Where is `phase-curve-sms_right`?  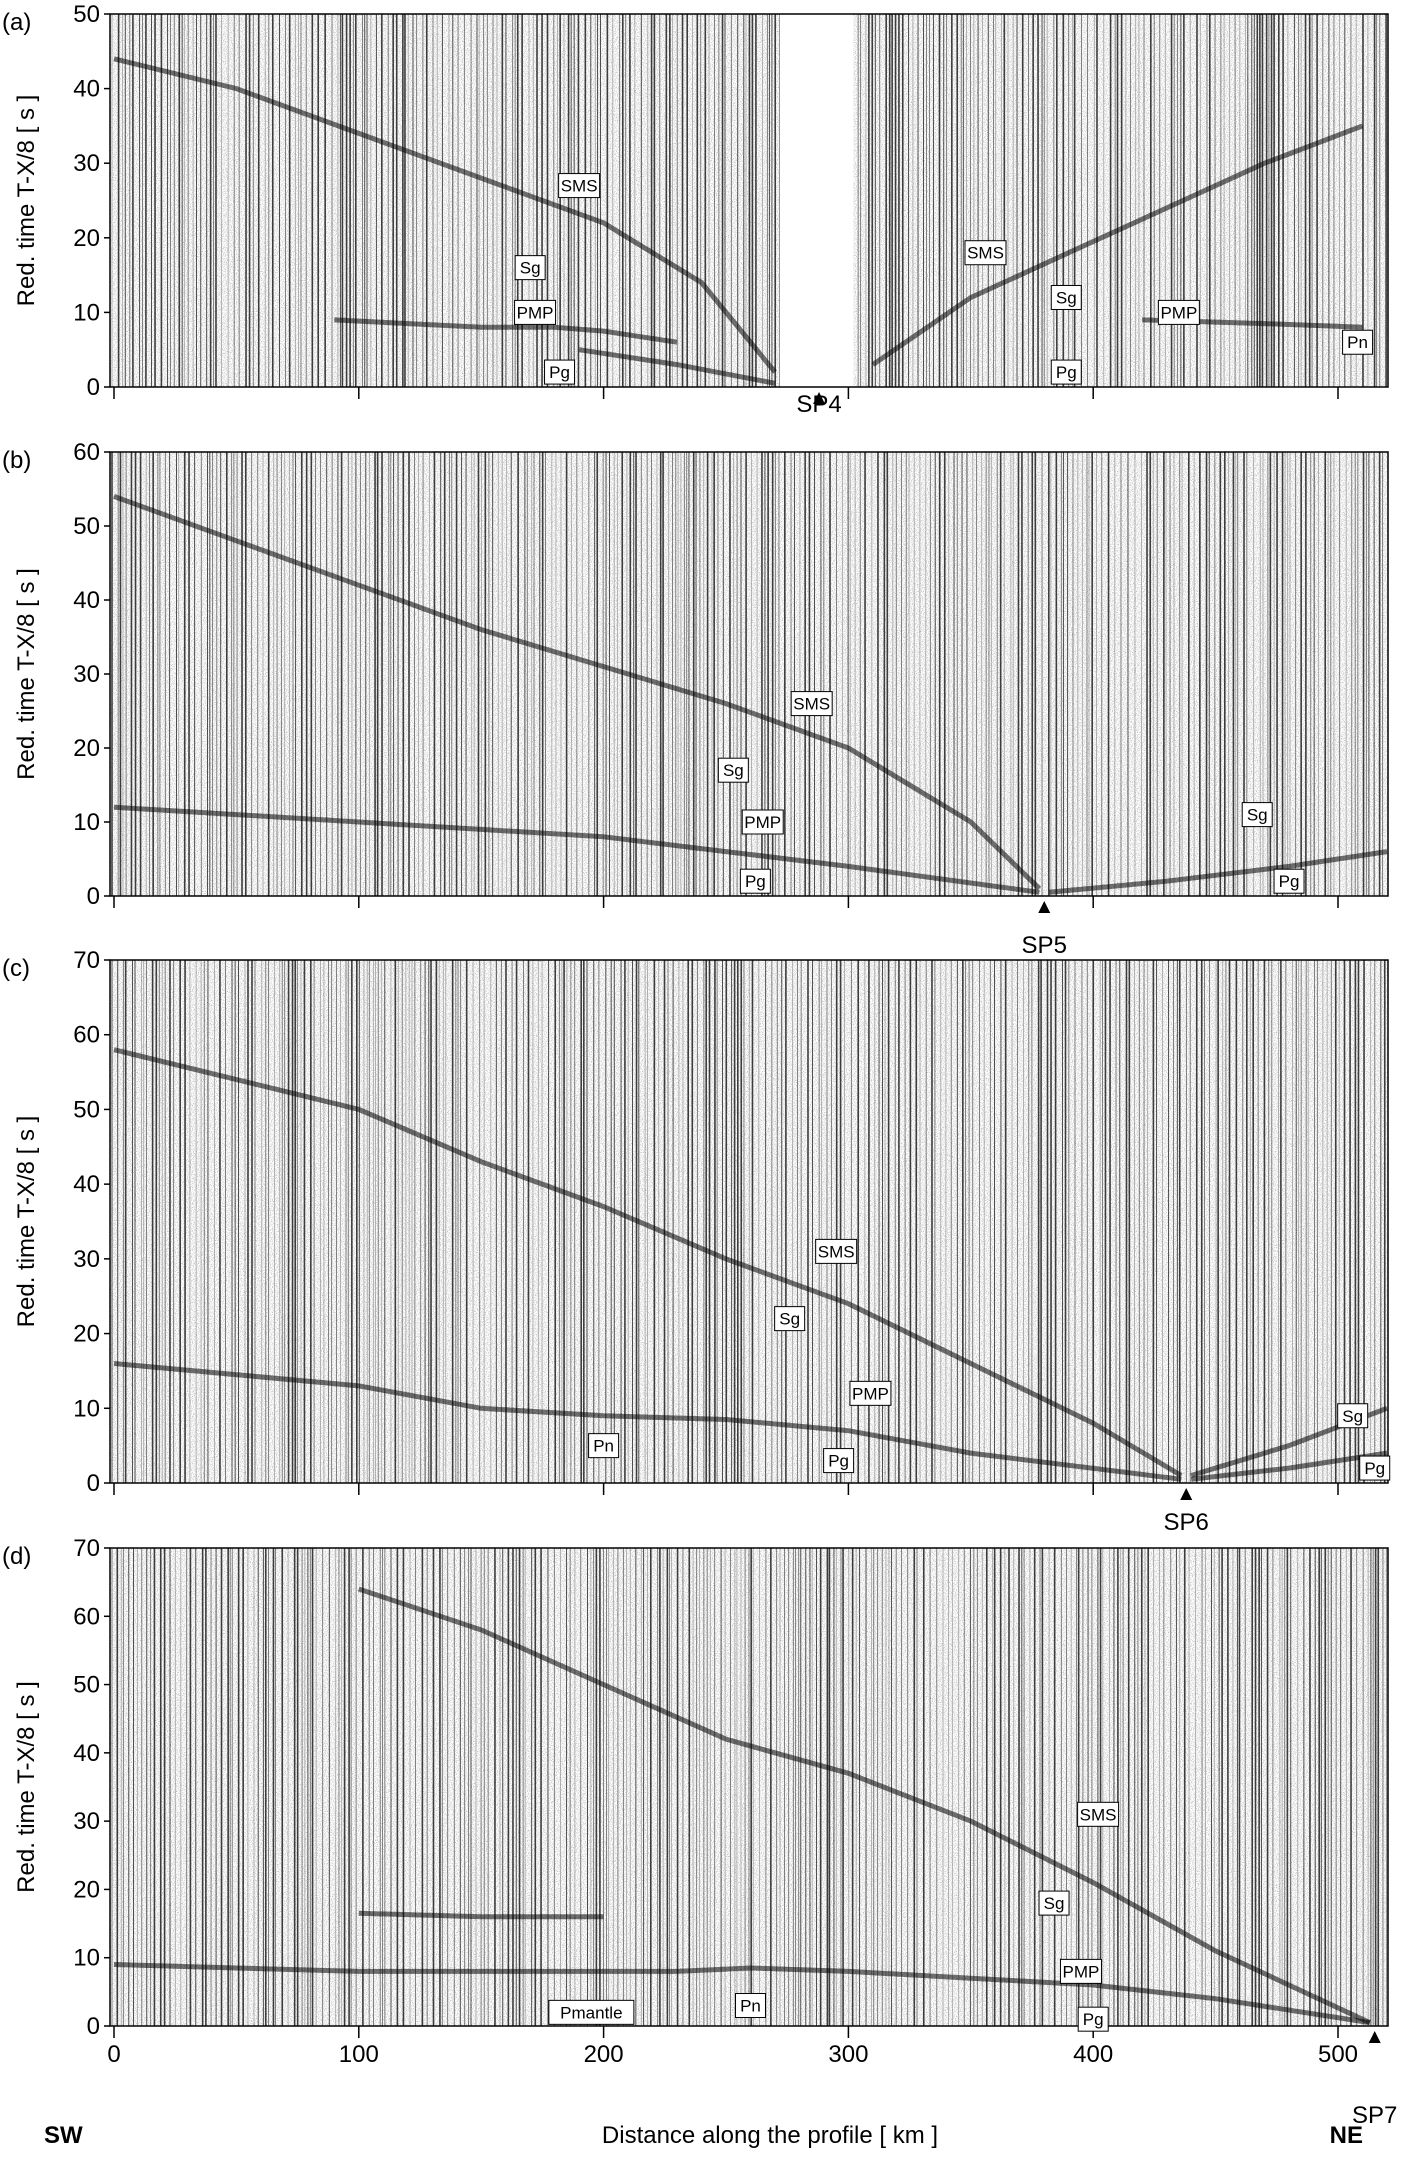
phase-curve-sms_right is located at coordinates (1117, 245).